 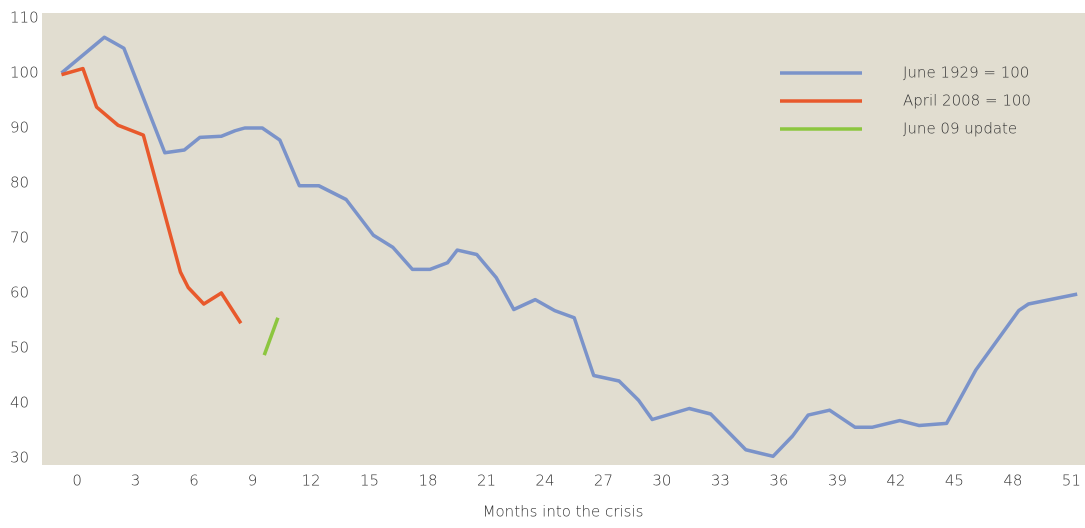 What do you see at coordinates (960, 129) in the screenshot?
I see `legend-label: June 09 update` at bounding box center [960, 129].